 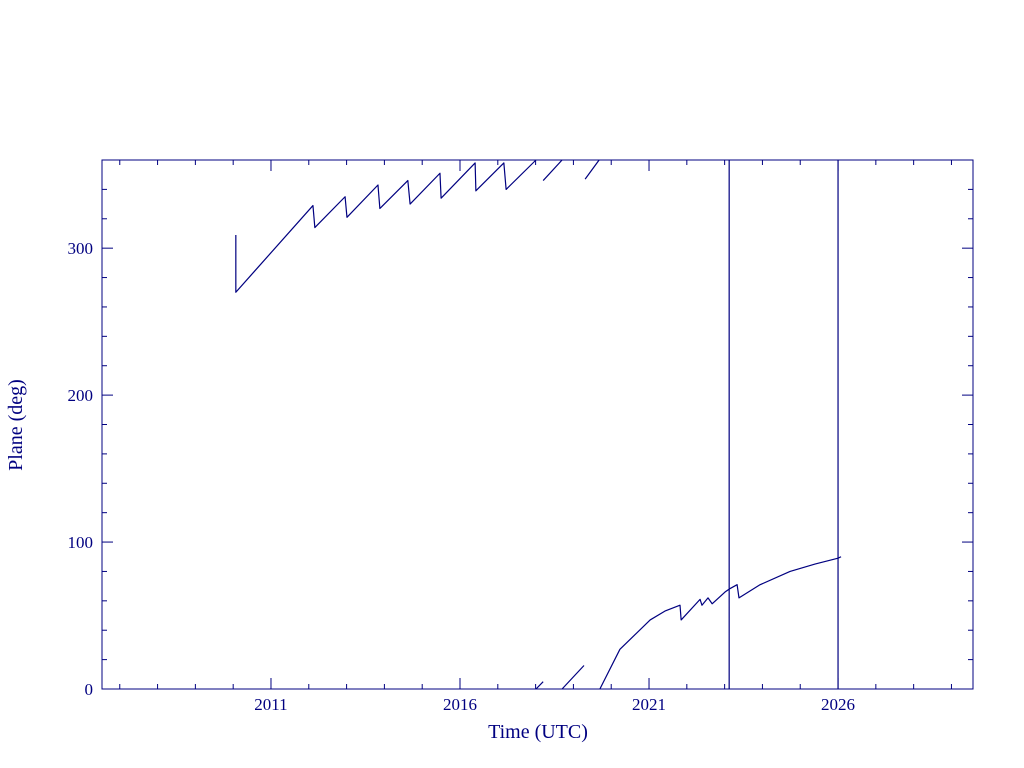 What do you see at coordinates (16, 425) in the screenshot?
I see `y-axis-label: Plane (deg)` at bounding box center [16, 425].